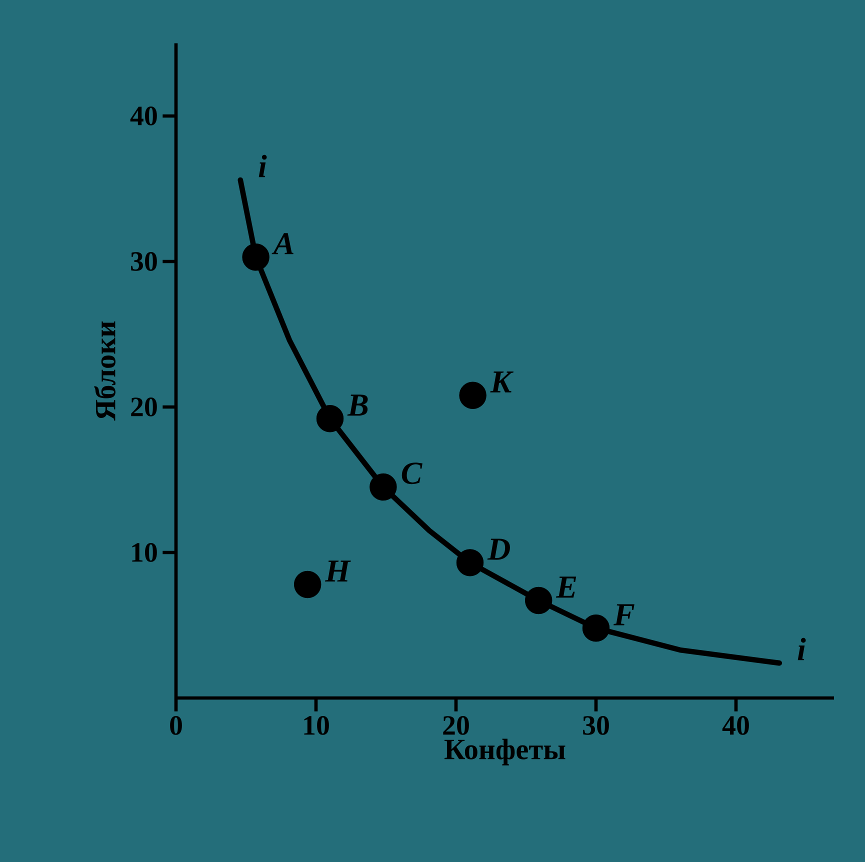 This screenshot has width=865, height=862. Describe the element at coordinates (596, 725) in the screenshot. I see `x-tick-label: 30` at that location.